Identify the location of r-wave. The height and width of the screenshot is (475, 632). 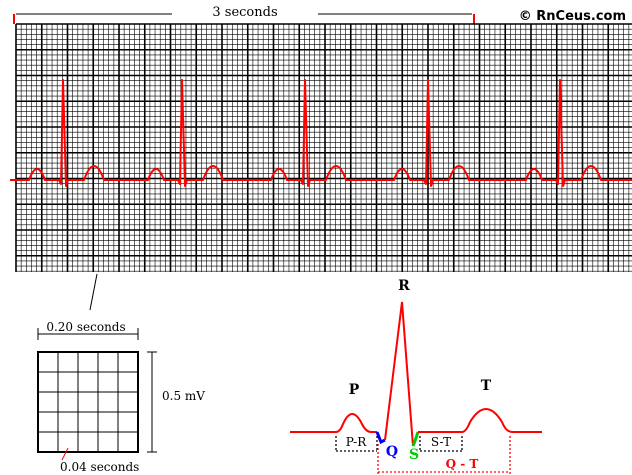
(399, 374).